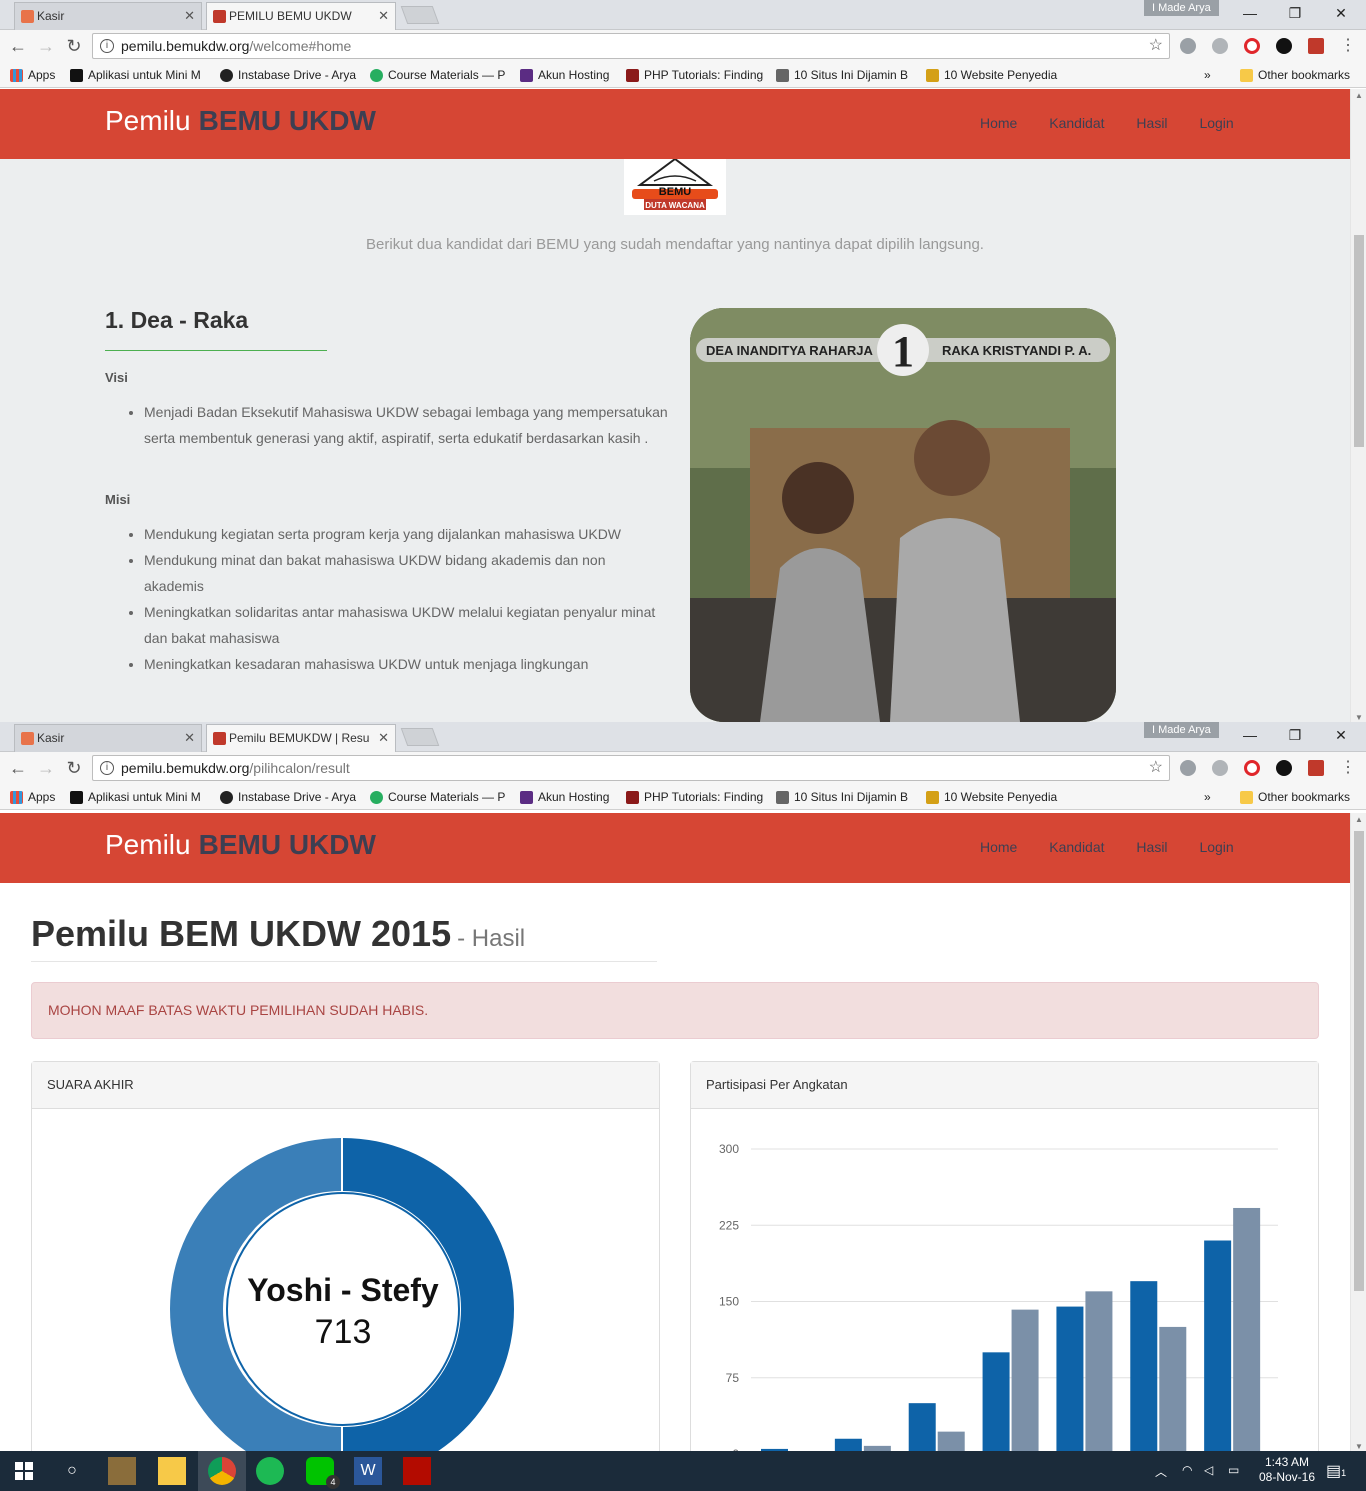 Image resolution: width=1366 pixels, height=1491 pixels. I want to click on battery-icon: ▭, so click(1234, 1470).